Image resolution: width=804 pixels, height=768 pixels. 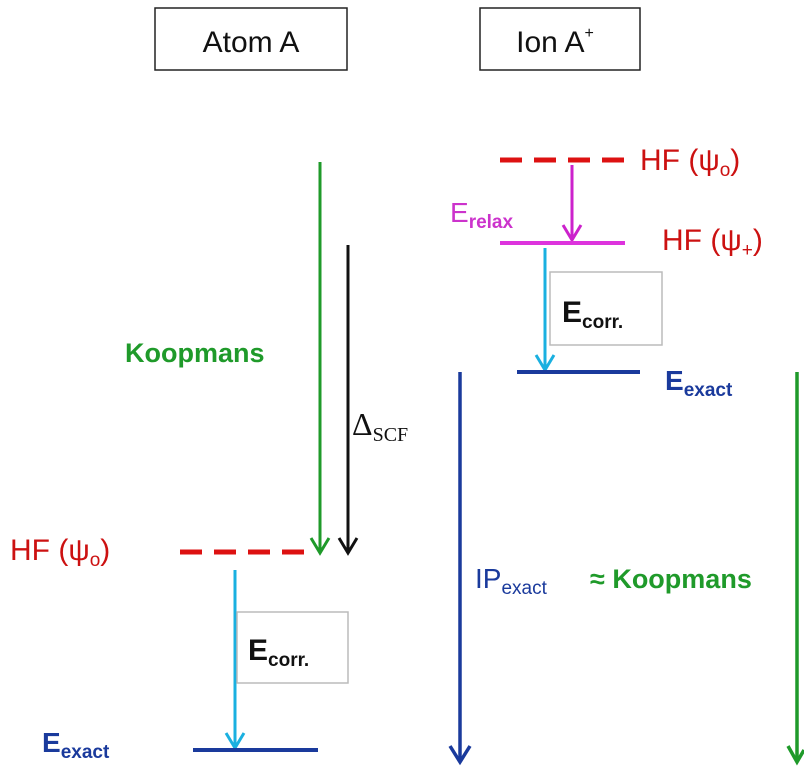 I want to click on atom-title: Atom A, so click(x=251, y=42).